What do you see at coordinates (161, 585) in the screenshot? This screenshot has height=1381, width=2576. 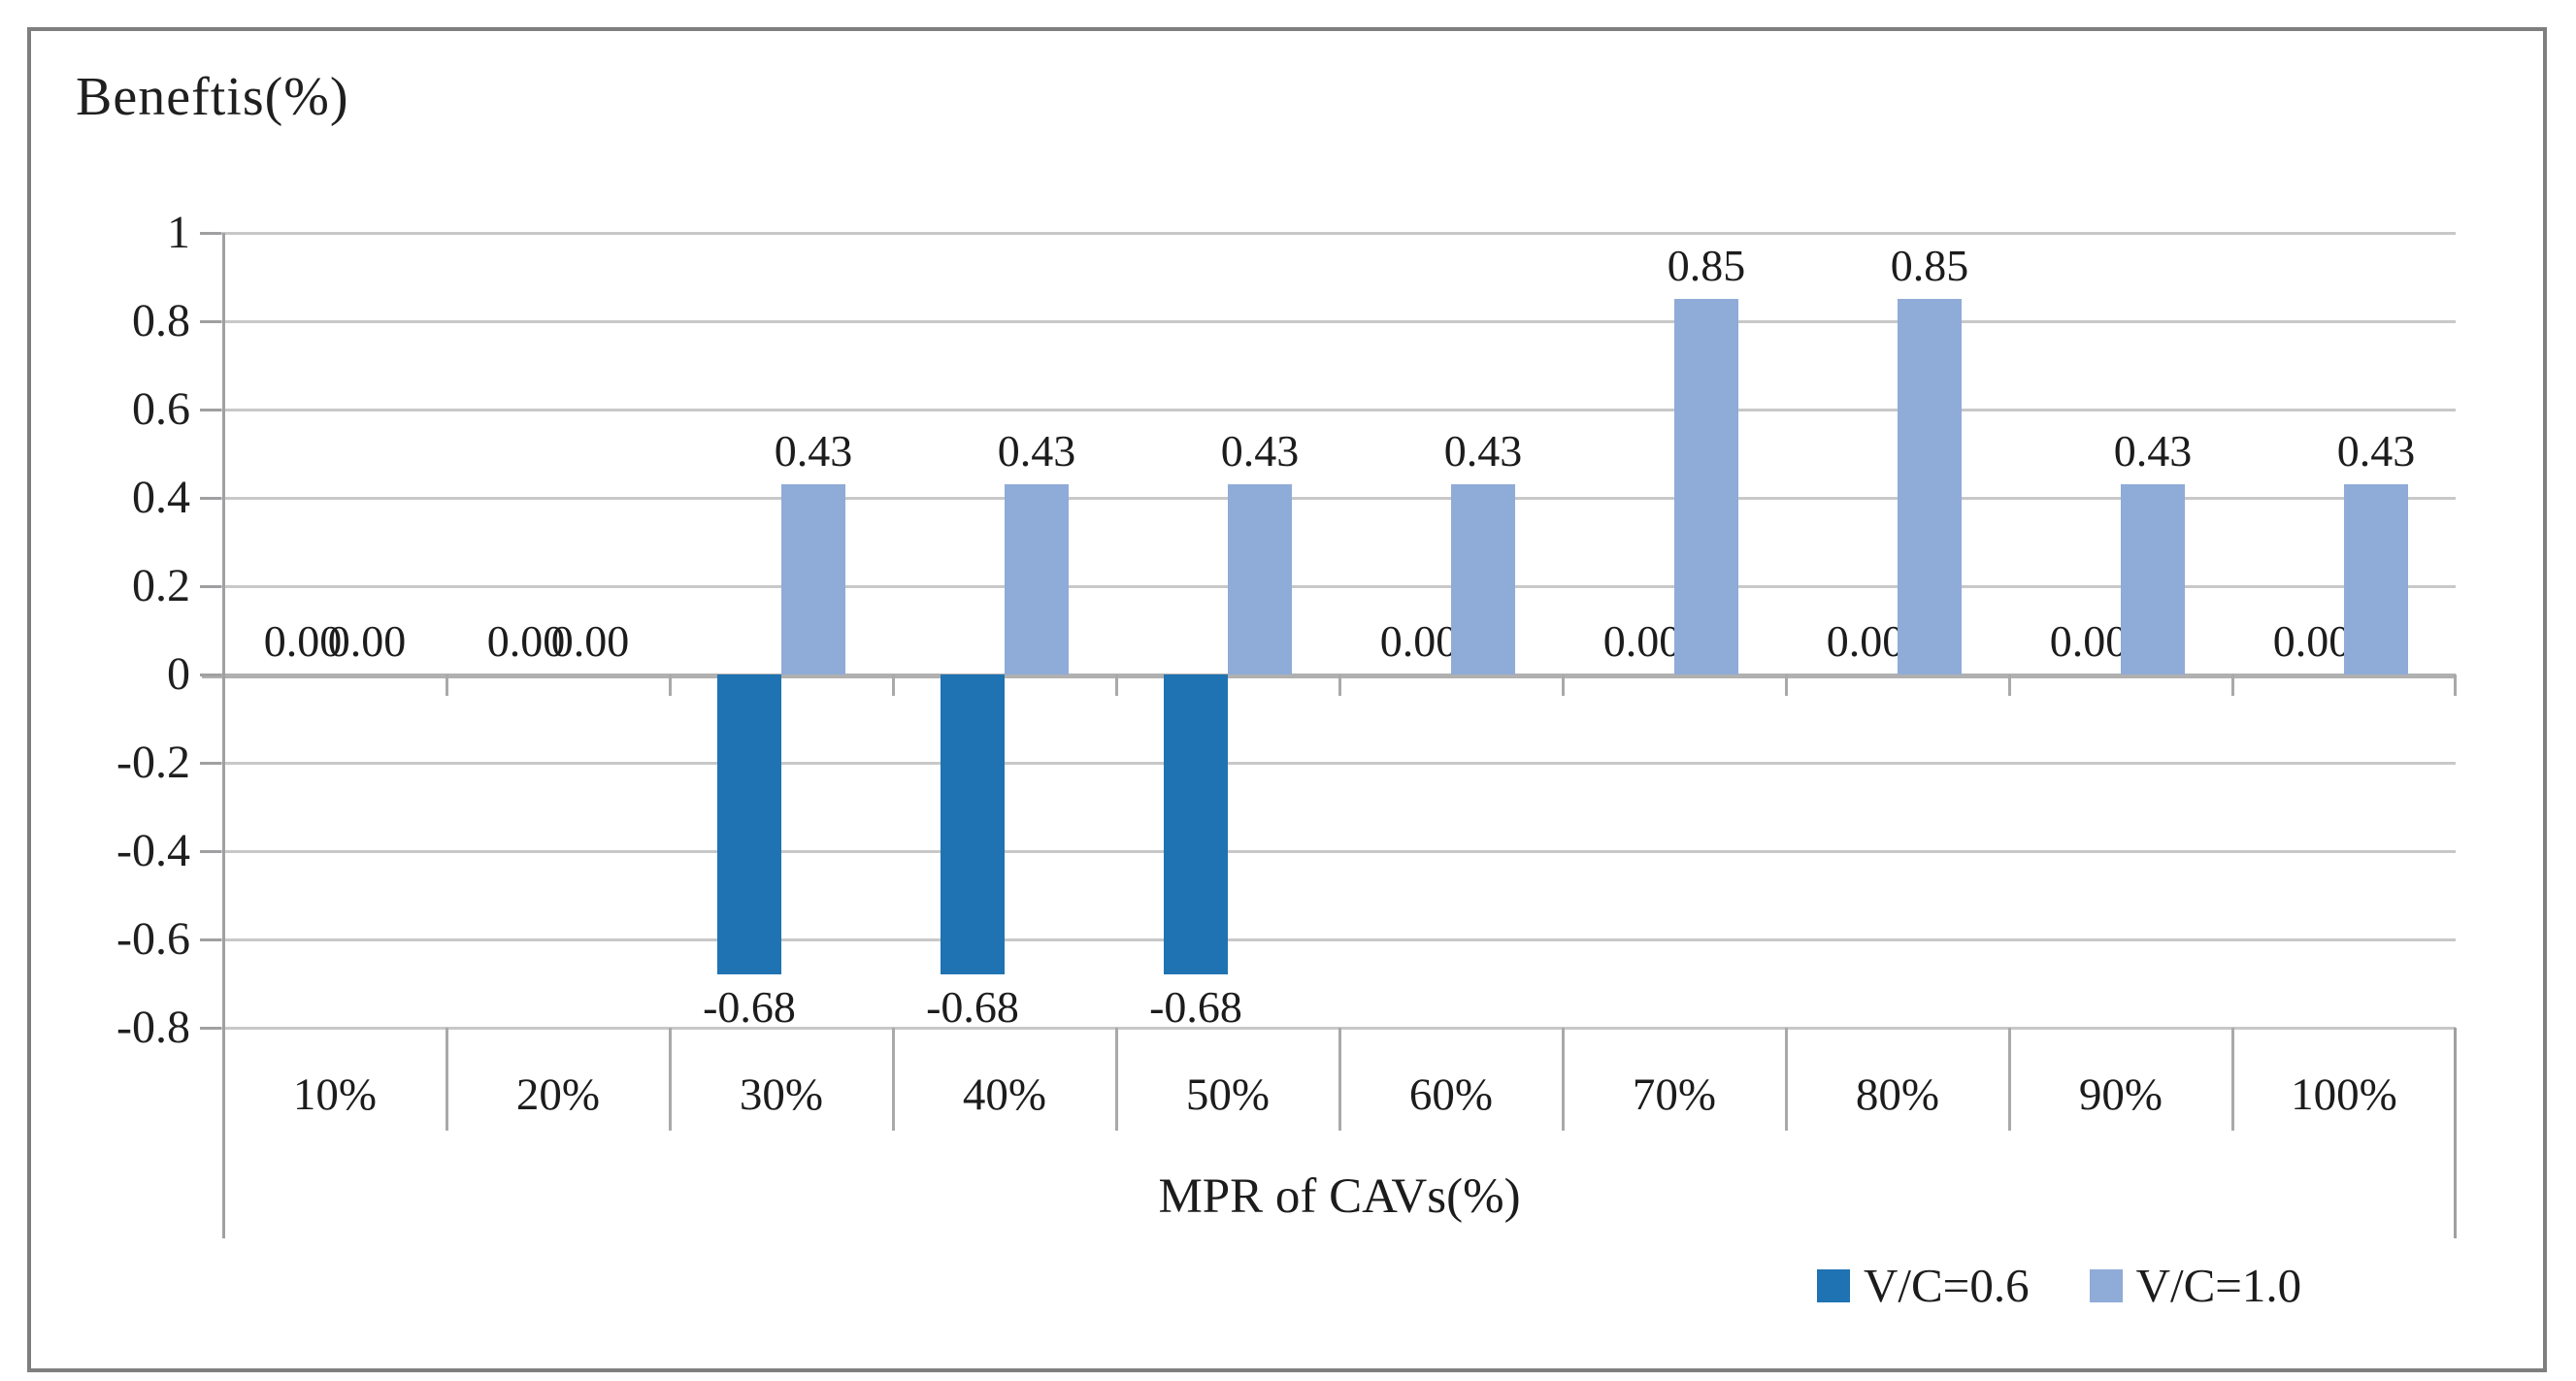 I see `y-tick-label: 0.2` at bounding box center [161, 585].